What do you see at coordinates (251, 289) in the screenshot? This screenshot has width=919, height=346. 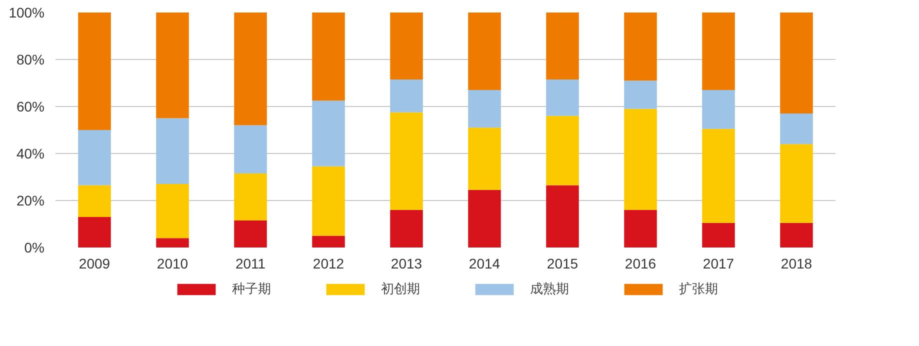 I see `legend-label: 种子期` at bounding box center [251, 289].